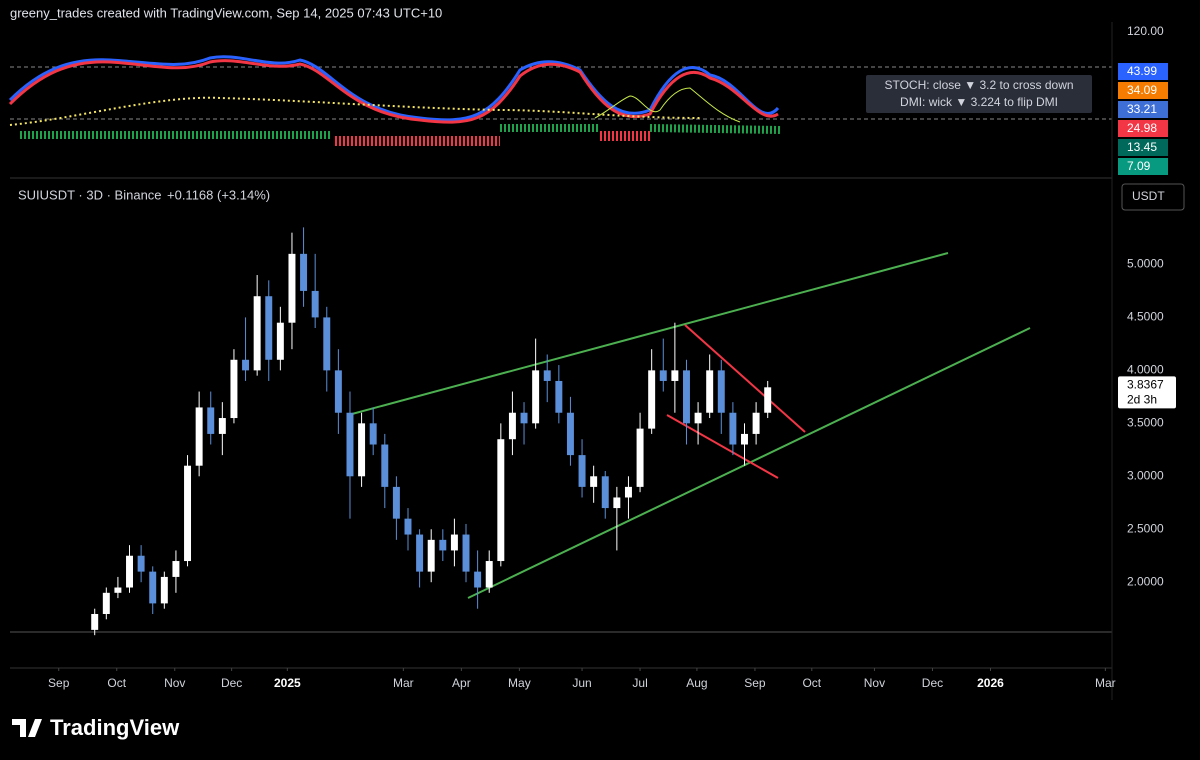  Describe the element at coordinates (979, 94) in the screenshot. I see `note-box` at that location.